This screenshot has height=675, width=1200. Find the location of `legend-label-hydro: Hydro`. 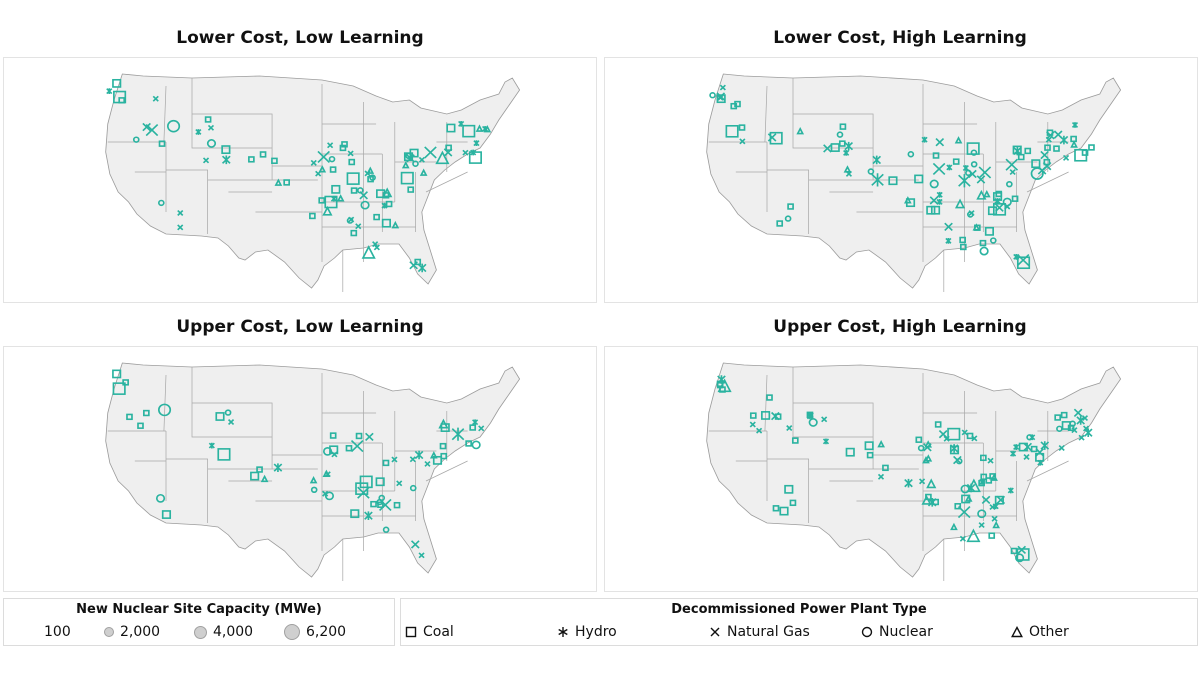

legend-label-hydro: Hydro is located at coordinates (596, 632).